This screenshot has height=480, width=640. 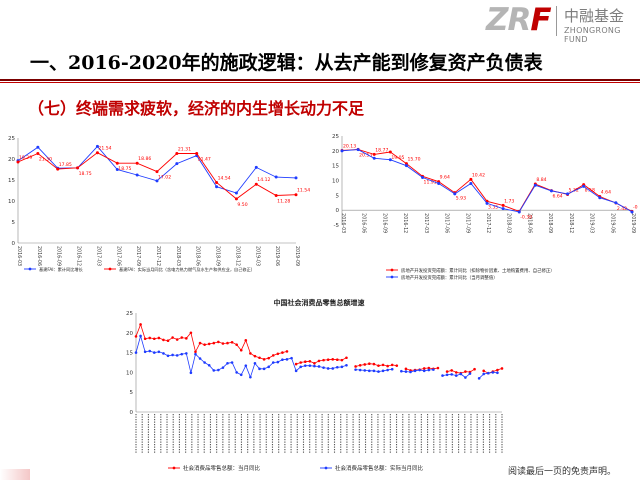 What do you see at coordinates (118, 256) in the screenshot?
I see `x-tick-label: 2017-06` at bounding box center [118, 256].